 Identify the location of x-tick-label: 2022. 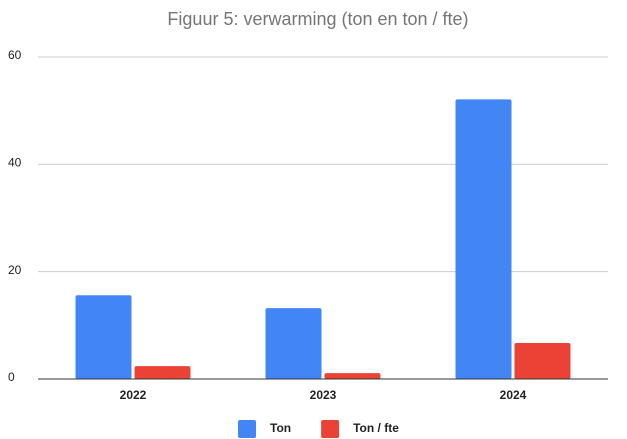
(133, 395).